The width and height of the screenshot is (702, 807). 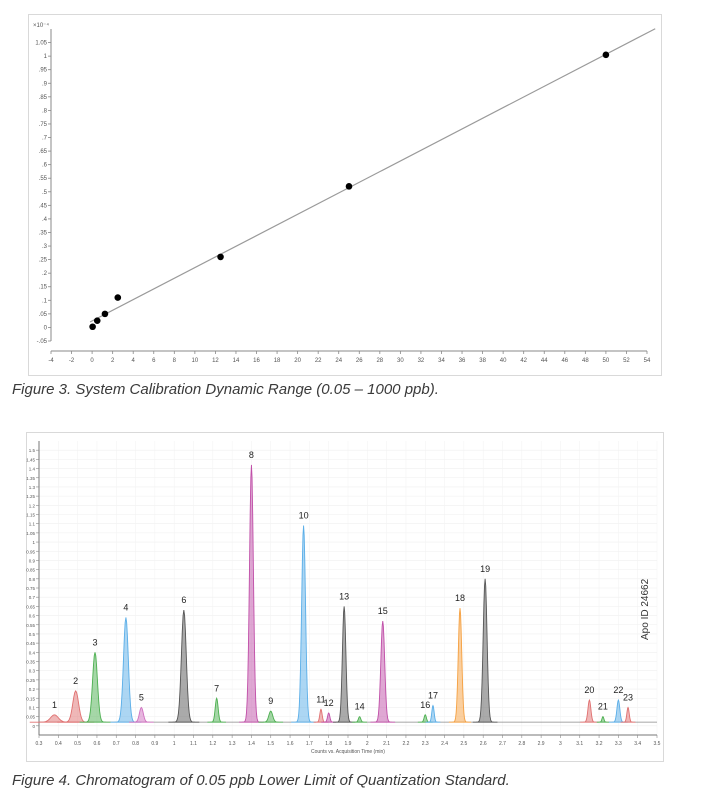 What do you see at coordinates (43, 288) in the screenshot?
I see `y-tick-label: .15` at bounding box center [43, 288].